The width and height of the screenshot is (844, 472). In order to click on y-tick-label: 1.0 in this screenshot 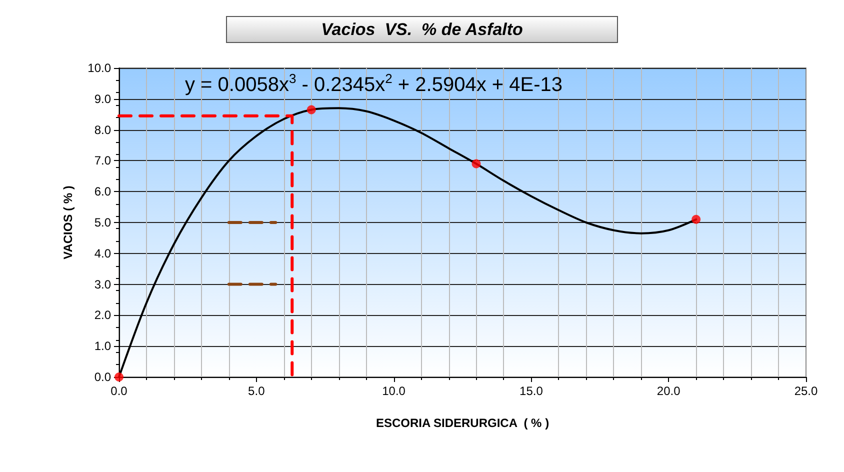, I will do `click(103, 346)`.